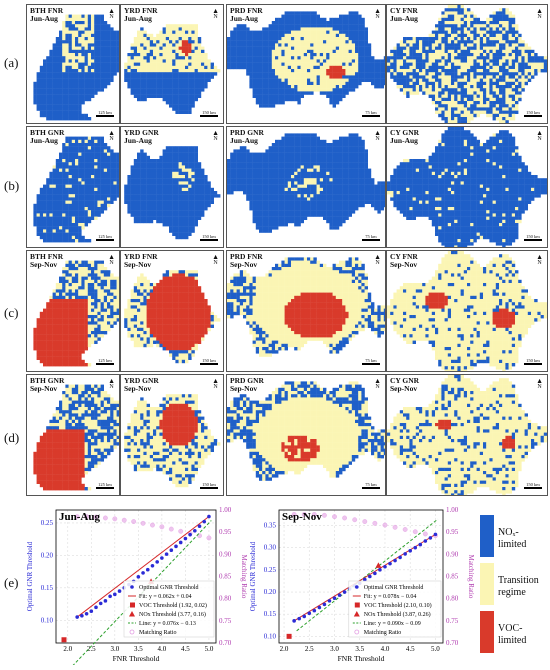  Describe the element at coordinates (357, 605) in the screenshot. I see `legend-marker-voc` at that location.